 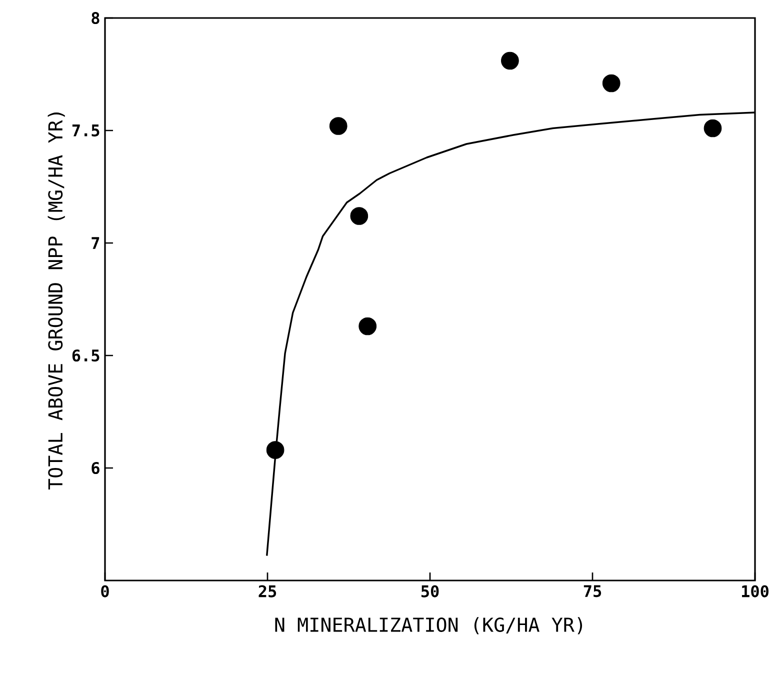 I want to click on x-tick-label: 100, so click(x=755, y=591).